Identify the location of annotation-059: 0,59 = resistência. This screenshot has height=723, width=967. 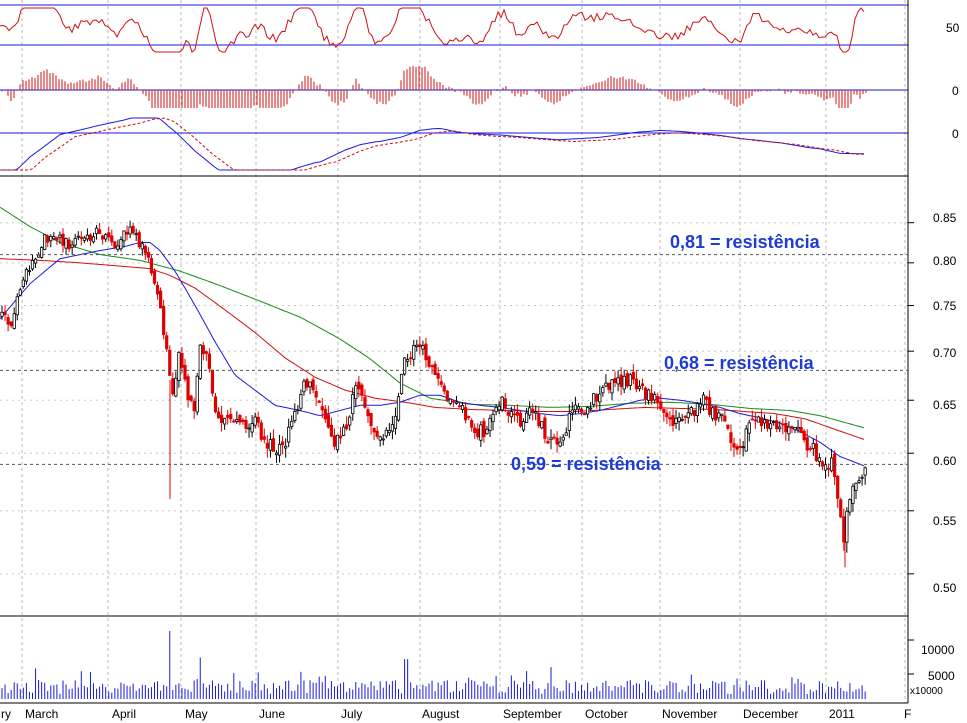
(586, 464).